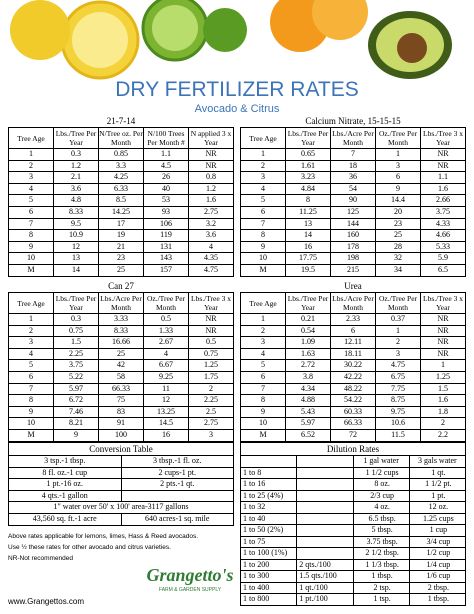 Image resolution: width=474 pixels, height=614 pixels. What do you see at coordinates (325, 461) in the screenshot?
I see `column-header` at bounding box center [325, 461].